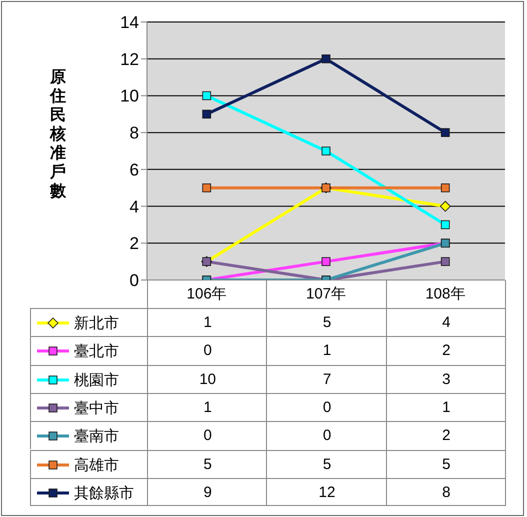  What do you see at coordinates (96, 380) in the screenshot?
I see `legend-label: 桃園市` at bounding box center [96, 380].